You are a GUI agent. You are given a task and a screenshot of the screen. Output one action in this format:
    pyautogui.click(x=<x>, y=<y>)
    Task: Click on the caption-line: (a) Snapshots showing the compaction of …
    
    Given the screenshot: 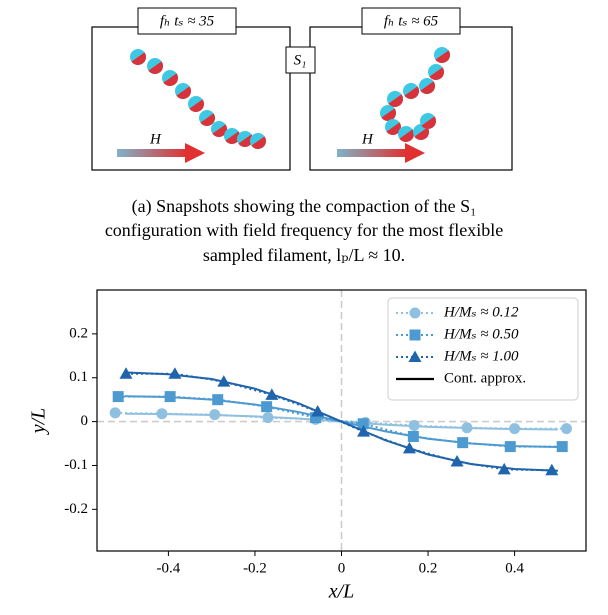 What is the action you would take?
    pyautogui.click(x=304, y=206)
    